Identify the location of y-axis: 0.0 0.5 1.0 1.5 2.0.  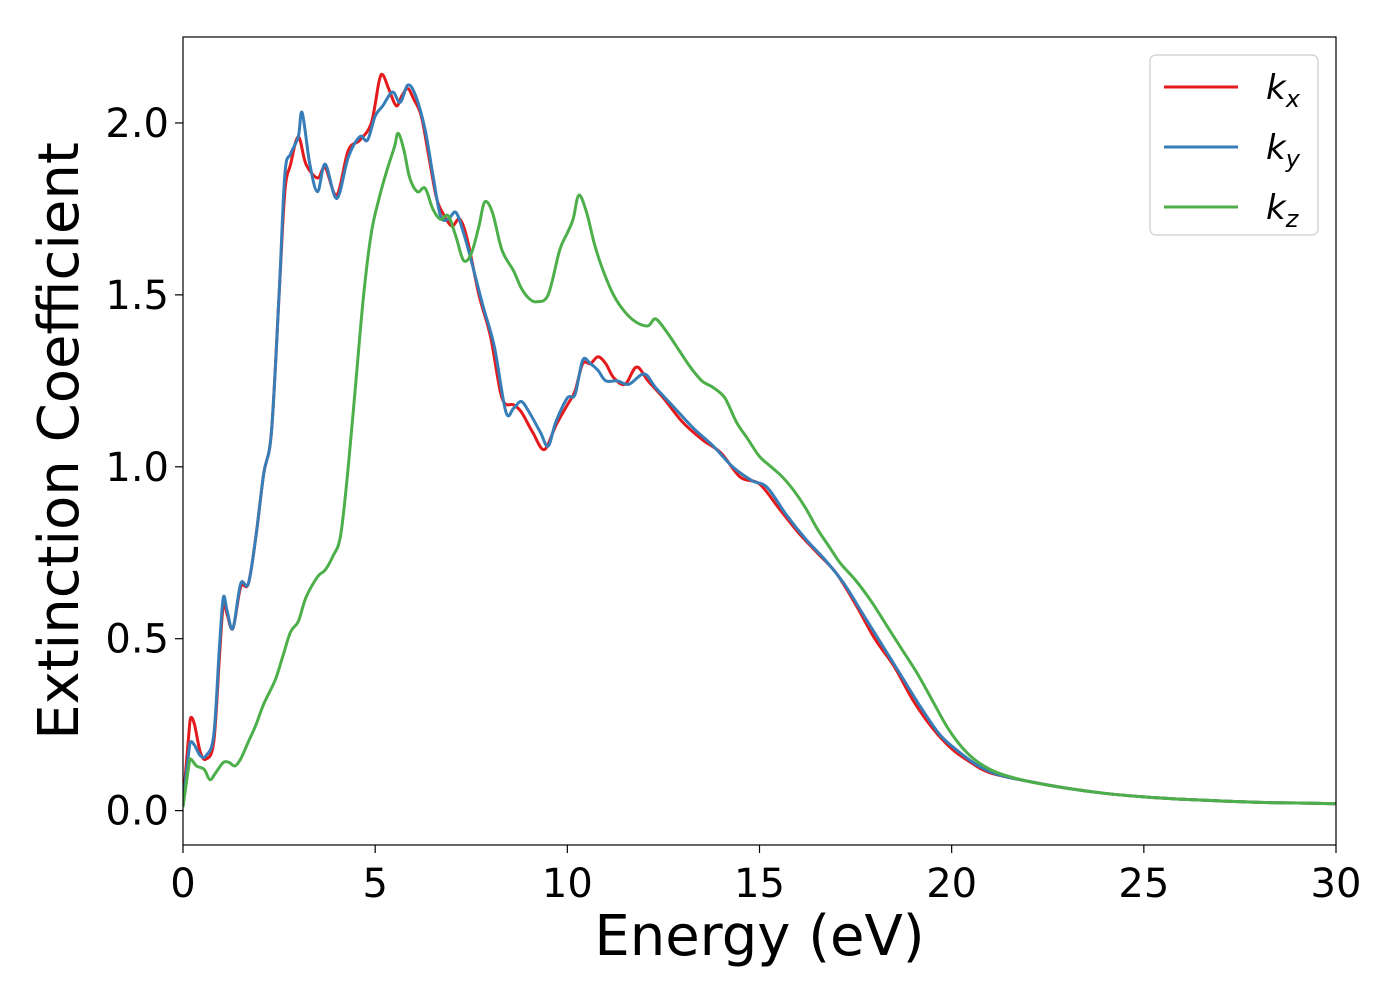
(144, 468).